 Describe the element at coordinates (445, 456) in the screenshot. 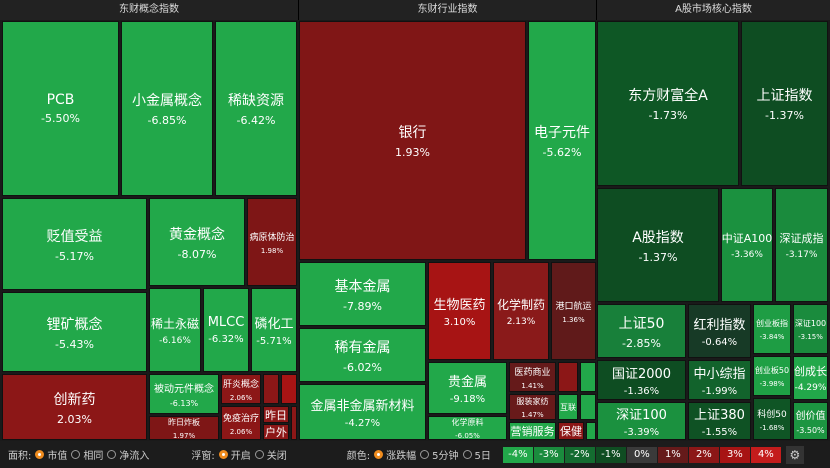

I see `option: 5分钟` at that location.